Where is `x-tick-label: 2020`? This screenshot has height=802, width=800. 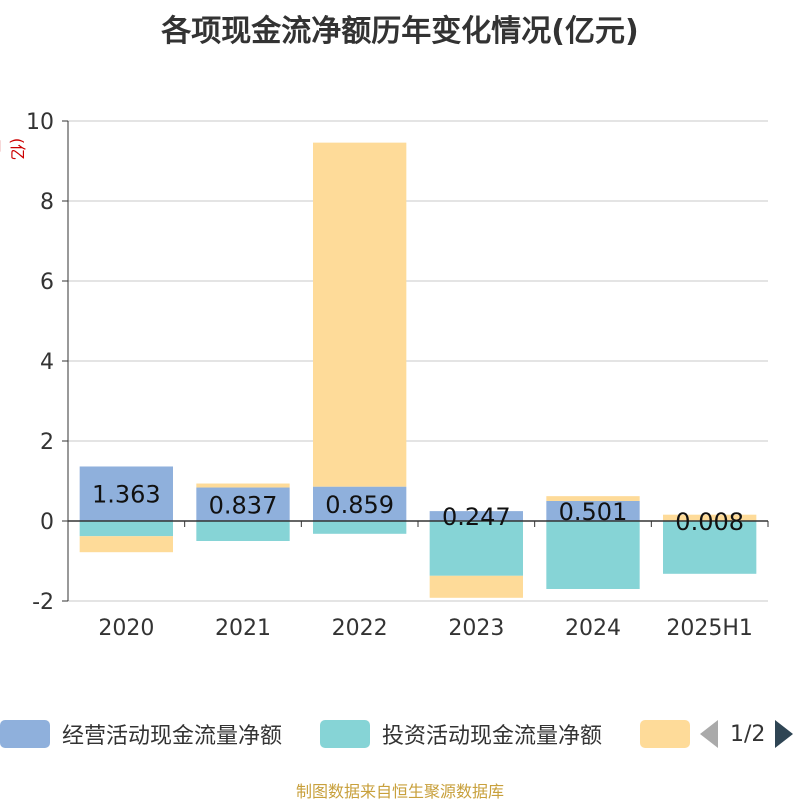 x-tick-label: 2020 is located at coordinates (126, 628).